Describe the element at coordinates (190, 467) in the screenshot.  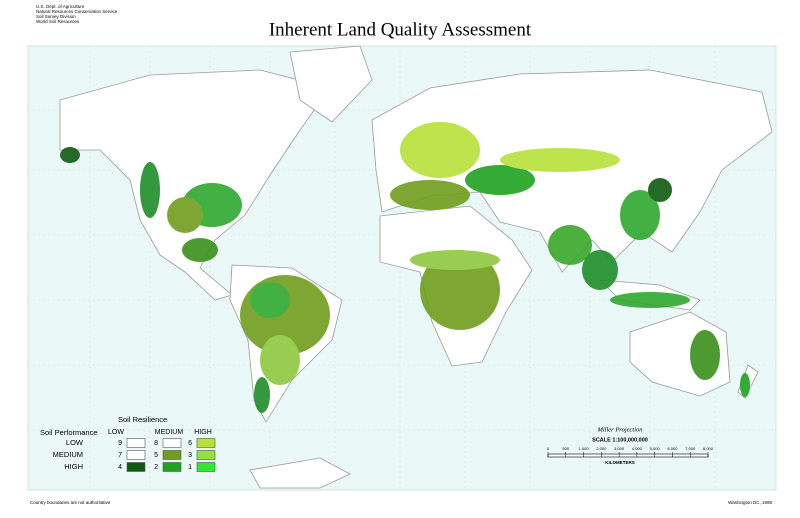
I see `class-number: 1` at that location.